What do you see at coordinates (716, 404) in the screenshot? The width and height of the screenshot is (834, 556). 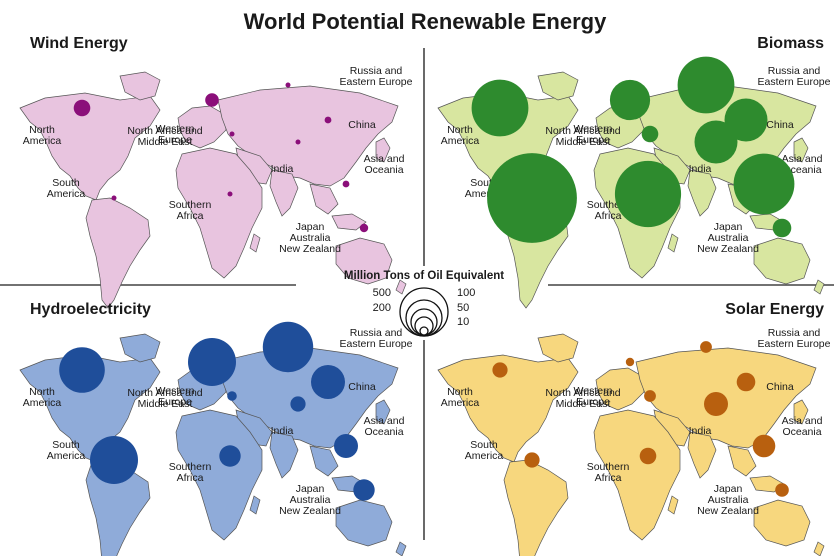 I see `solar-bubble-india` at bounding box center [716, 404].